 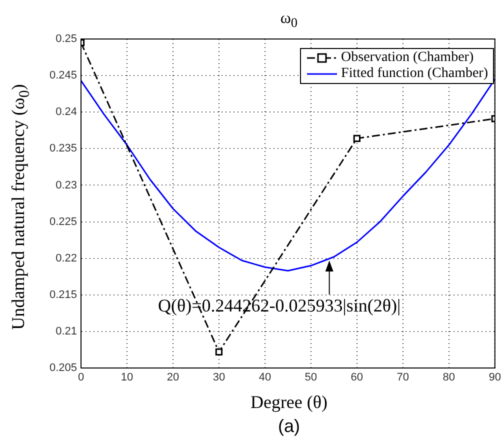 What do you see at coordinates (289, 21) in the screenshot?
I see `chart-title: ω$_{0}$` at bounding box center [289, 21].